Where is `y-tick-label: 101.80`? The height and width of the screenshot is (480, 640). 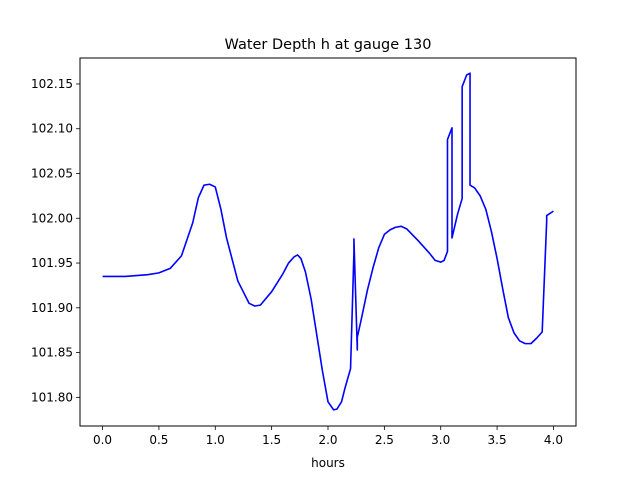
y-tick-label: 101.80 is located at coordinates (52, 397).